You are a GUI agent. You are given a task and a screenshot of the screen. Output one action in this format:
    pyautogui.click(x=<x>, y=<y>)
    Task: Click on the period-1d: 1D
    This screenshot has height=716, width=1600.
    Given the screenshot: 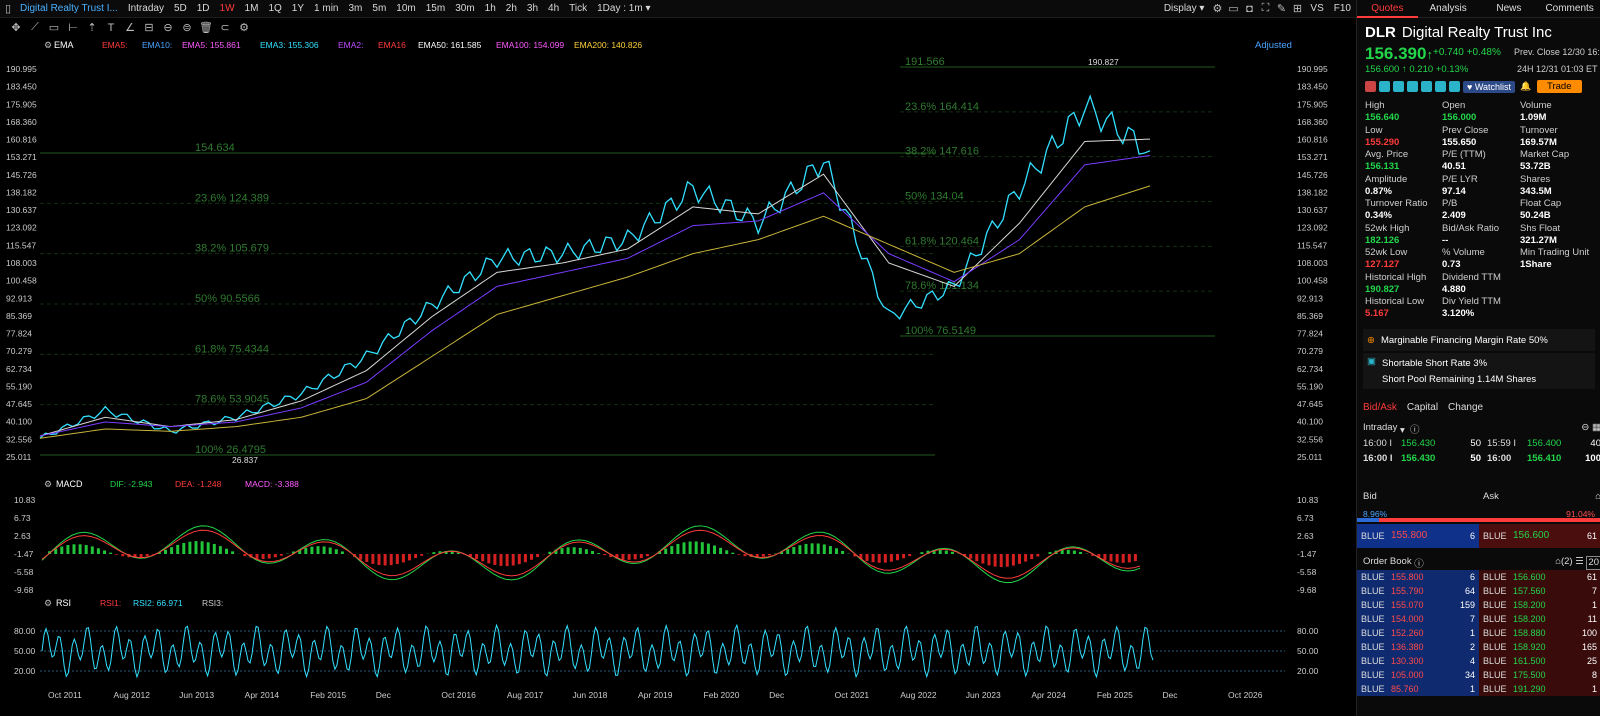 What is the action you would take?
    pyautogui.click(x=203, y=8)
    